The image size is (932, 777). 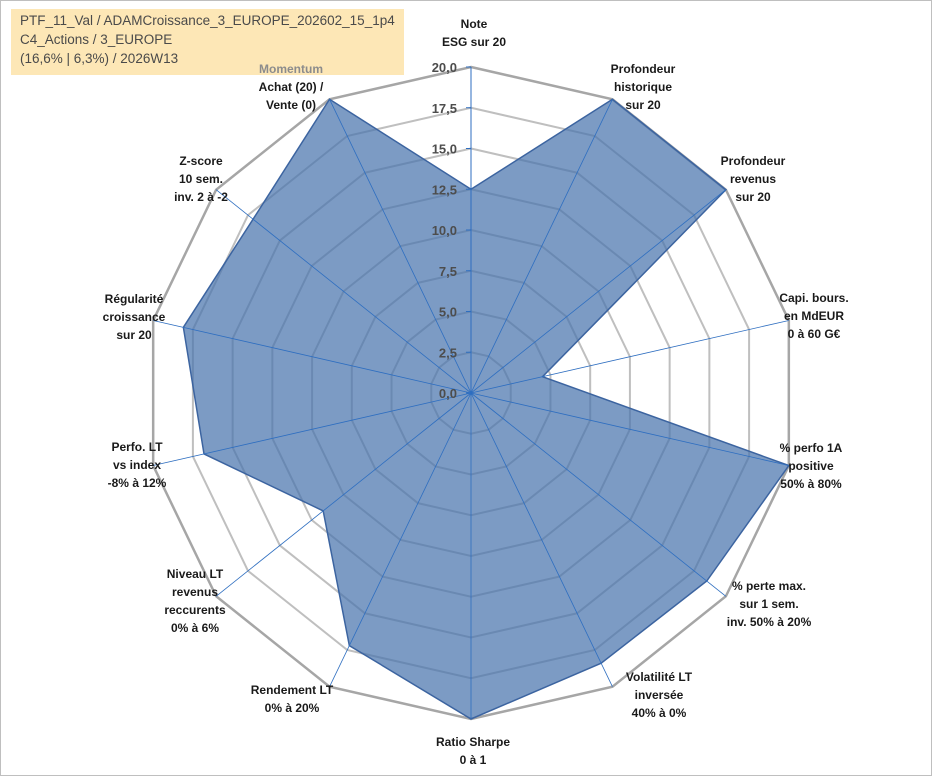 I want to click on radar-axis-label: % perte max. sur 1 sem. inv. 50% à 20%, so click(x=769, y=604).